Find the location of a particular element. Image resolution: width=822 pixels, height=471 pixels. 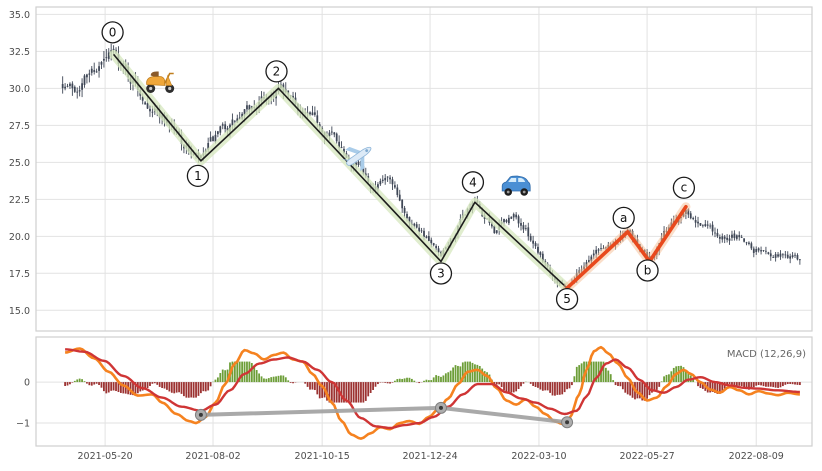

wave-label-circle-a is located at coordinates (623, 218).